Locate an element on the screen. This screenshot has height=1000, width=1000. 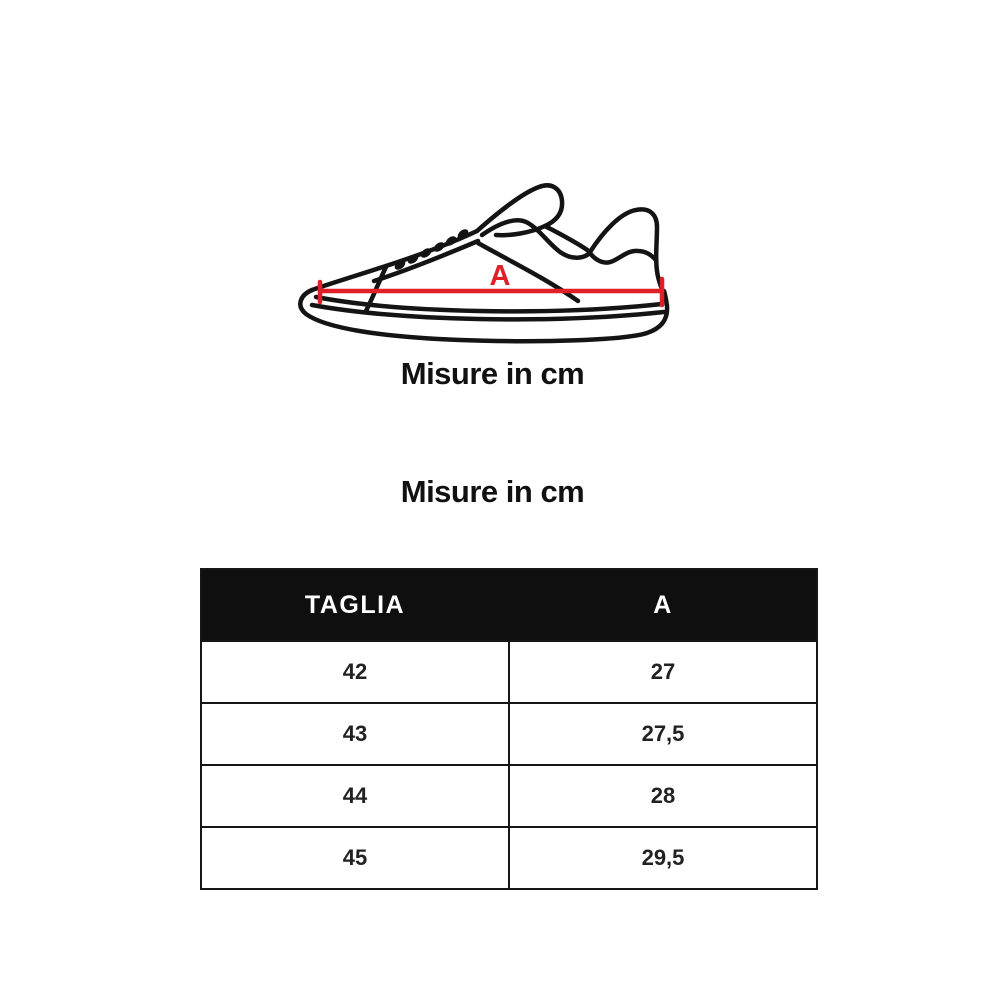
table-header-row: TAGLIA A is located at coordinates (509, 605).